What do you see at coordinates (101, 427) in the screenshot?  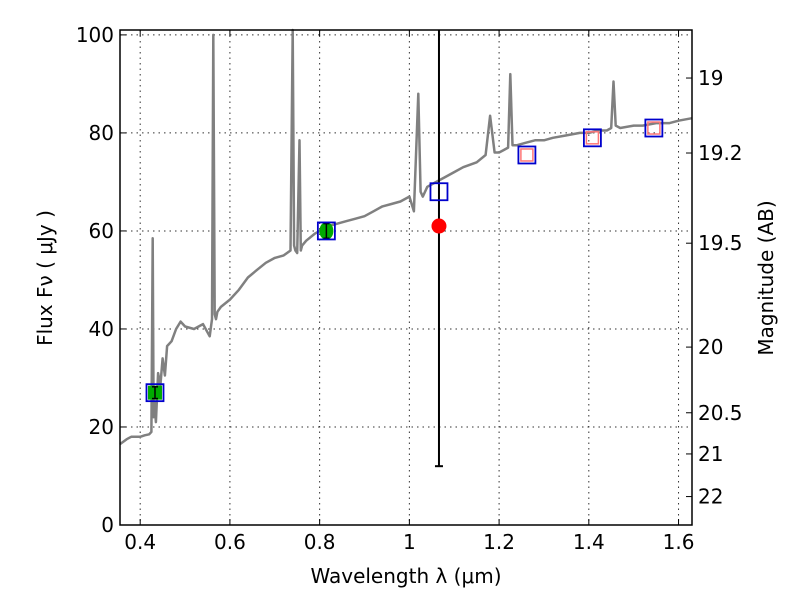 I see `y-tick-label: 20` at bounding box center [101, 427].